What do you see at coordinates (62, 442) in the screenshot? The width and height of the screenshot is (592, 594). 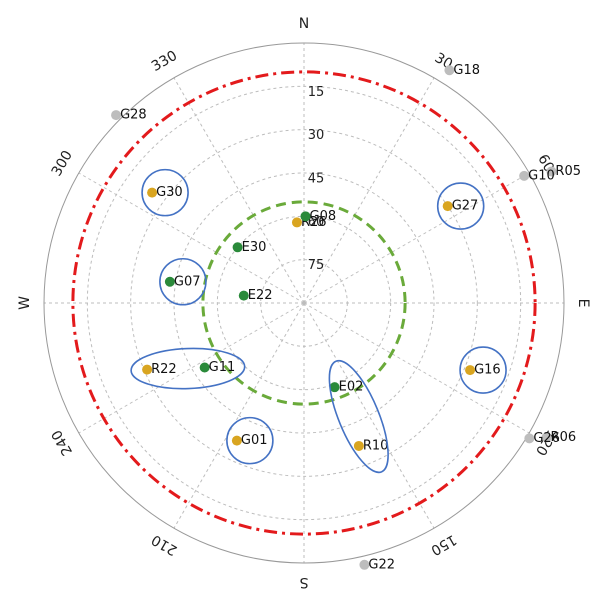 I see `azimuth-label: 240` at bounding box center [62, 442].